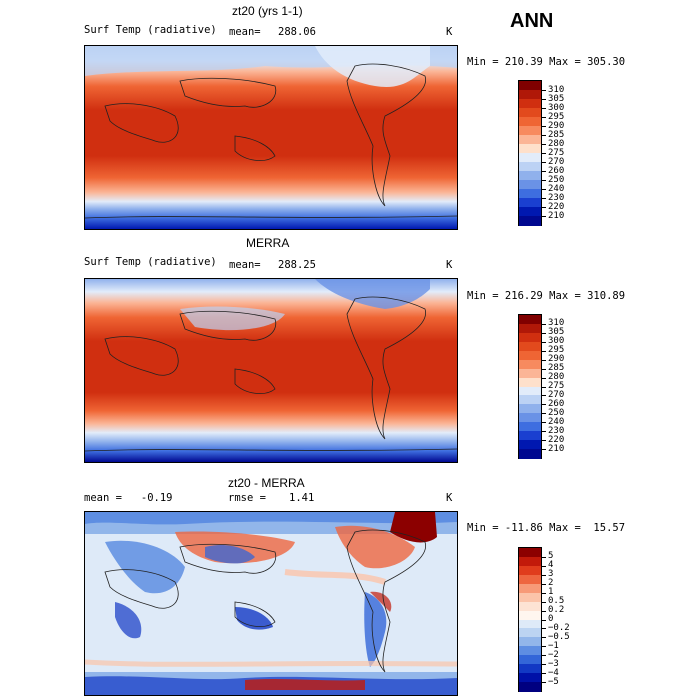 The height and width of the screenshot is (700, 700). I want to click on panel-min-max: Min = -11.86 Max = 15.57, so click(546, 528).